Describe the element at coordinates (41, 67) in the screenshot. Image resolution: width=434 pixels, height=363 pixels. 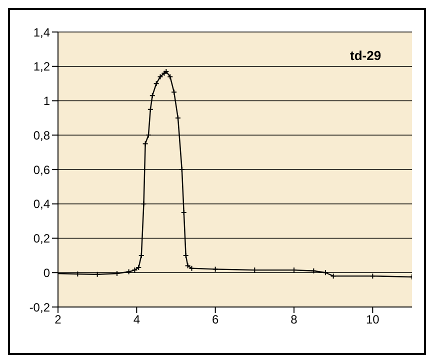
I see `y-tick-label: 1,2` at that location.